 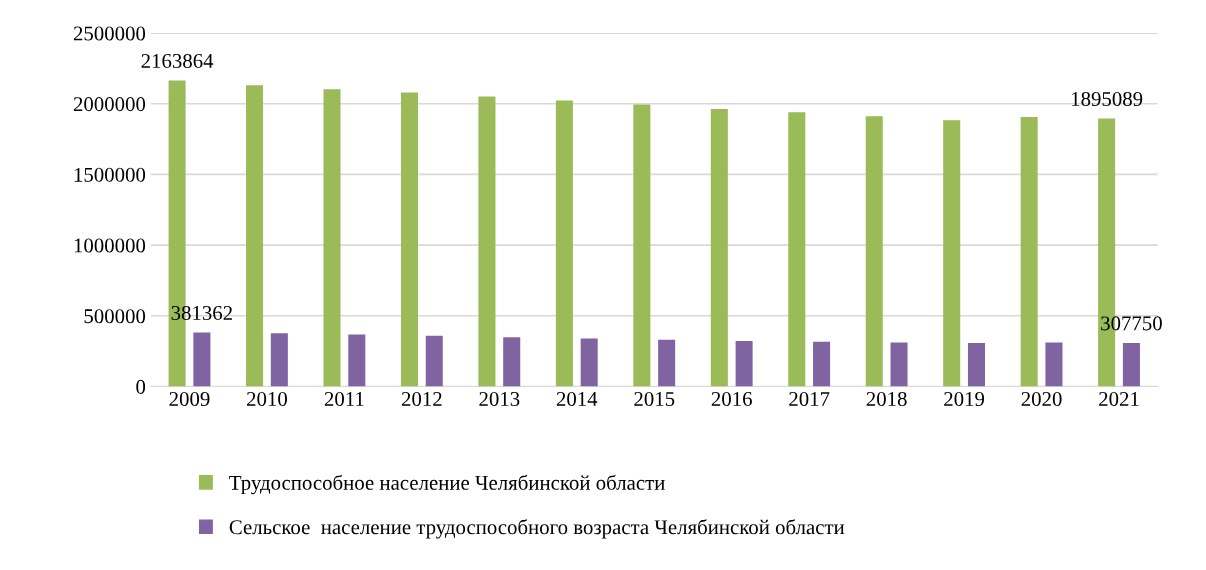 I want to click on x-tick-label: 2021, so click(x=1119, y=398).